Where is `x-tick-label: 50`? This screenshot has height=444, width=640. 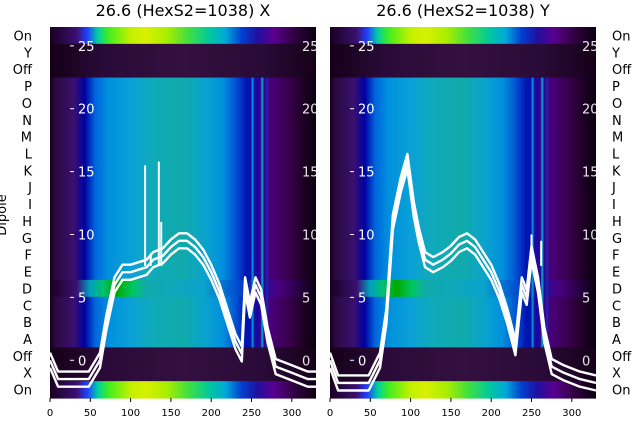
x-tick-label: 50 is located at coordinates (90, 413).